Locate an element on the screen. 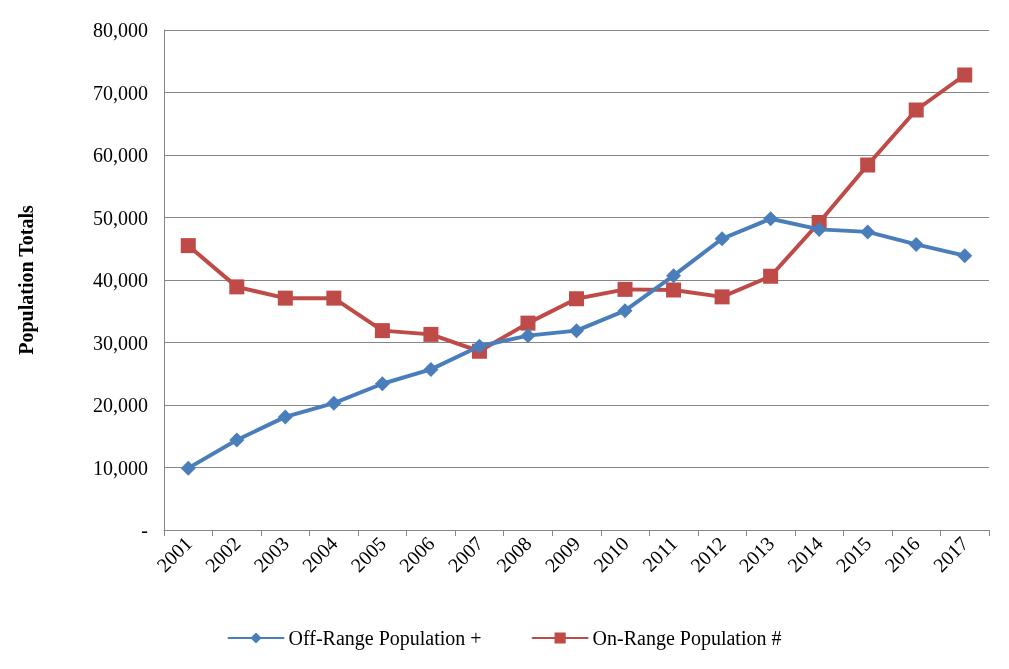 The height and width of the screenshot is (669, 1009). y-tick-label: 30,000 is located at coordinates (120, 342).